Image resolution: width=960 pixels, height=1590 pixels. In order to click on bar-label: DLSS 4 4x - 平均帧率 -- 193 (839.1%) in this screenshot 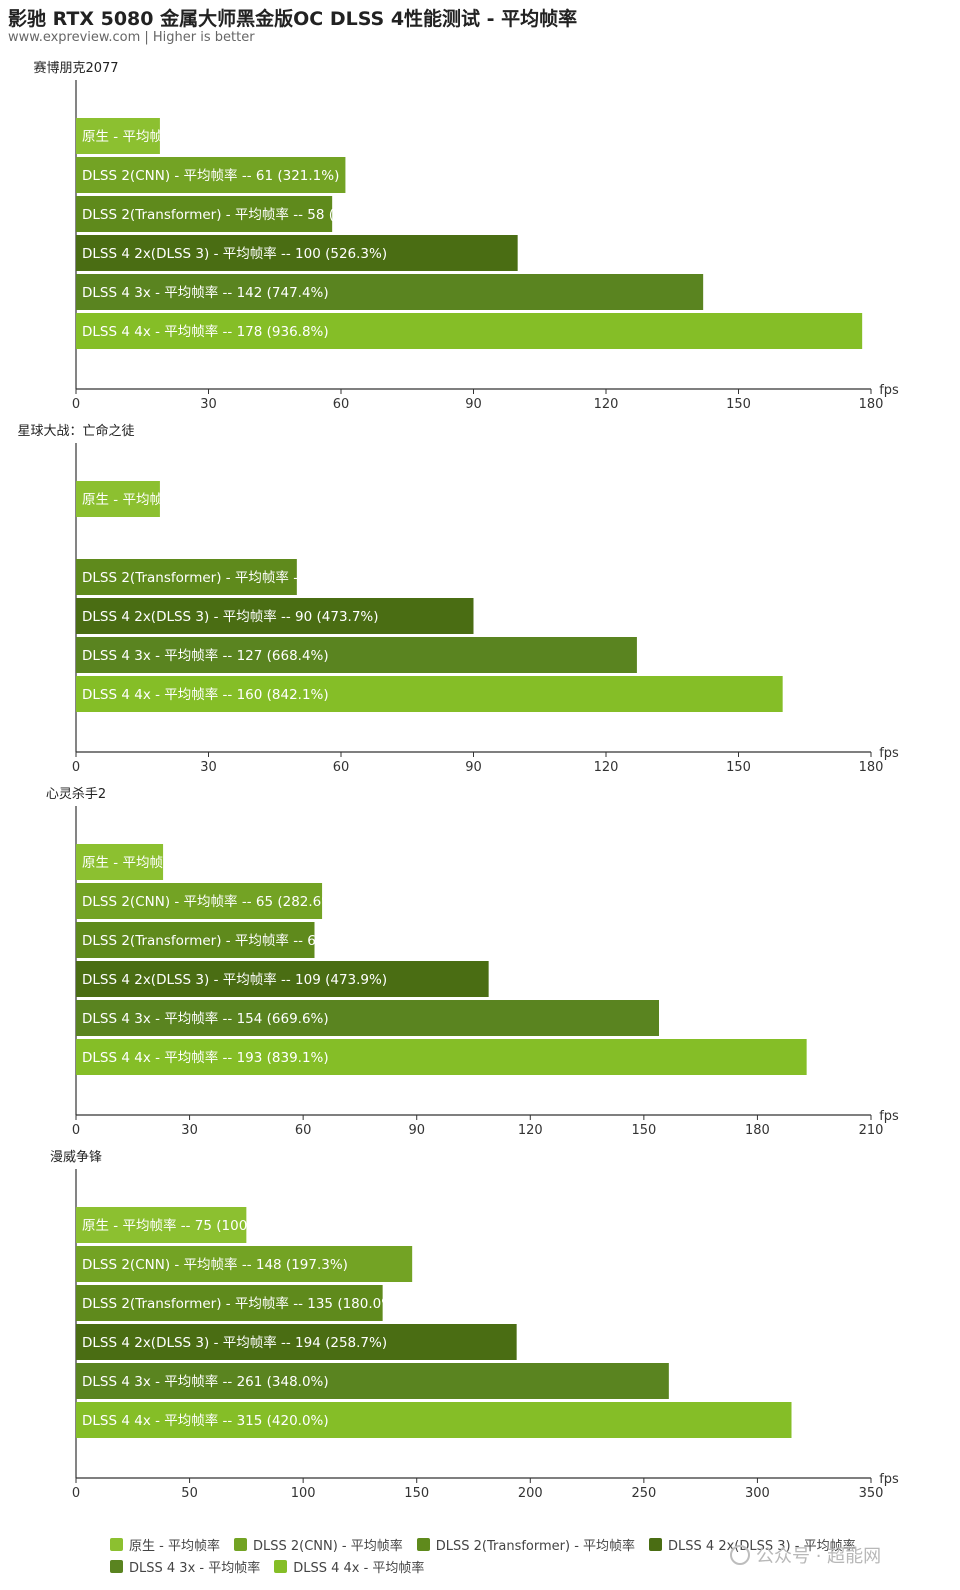, I will do `click(205, 1057)`.